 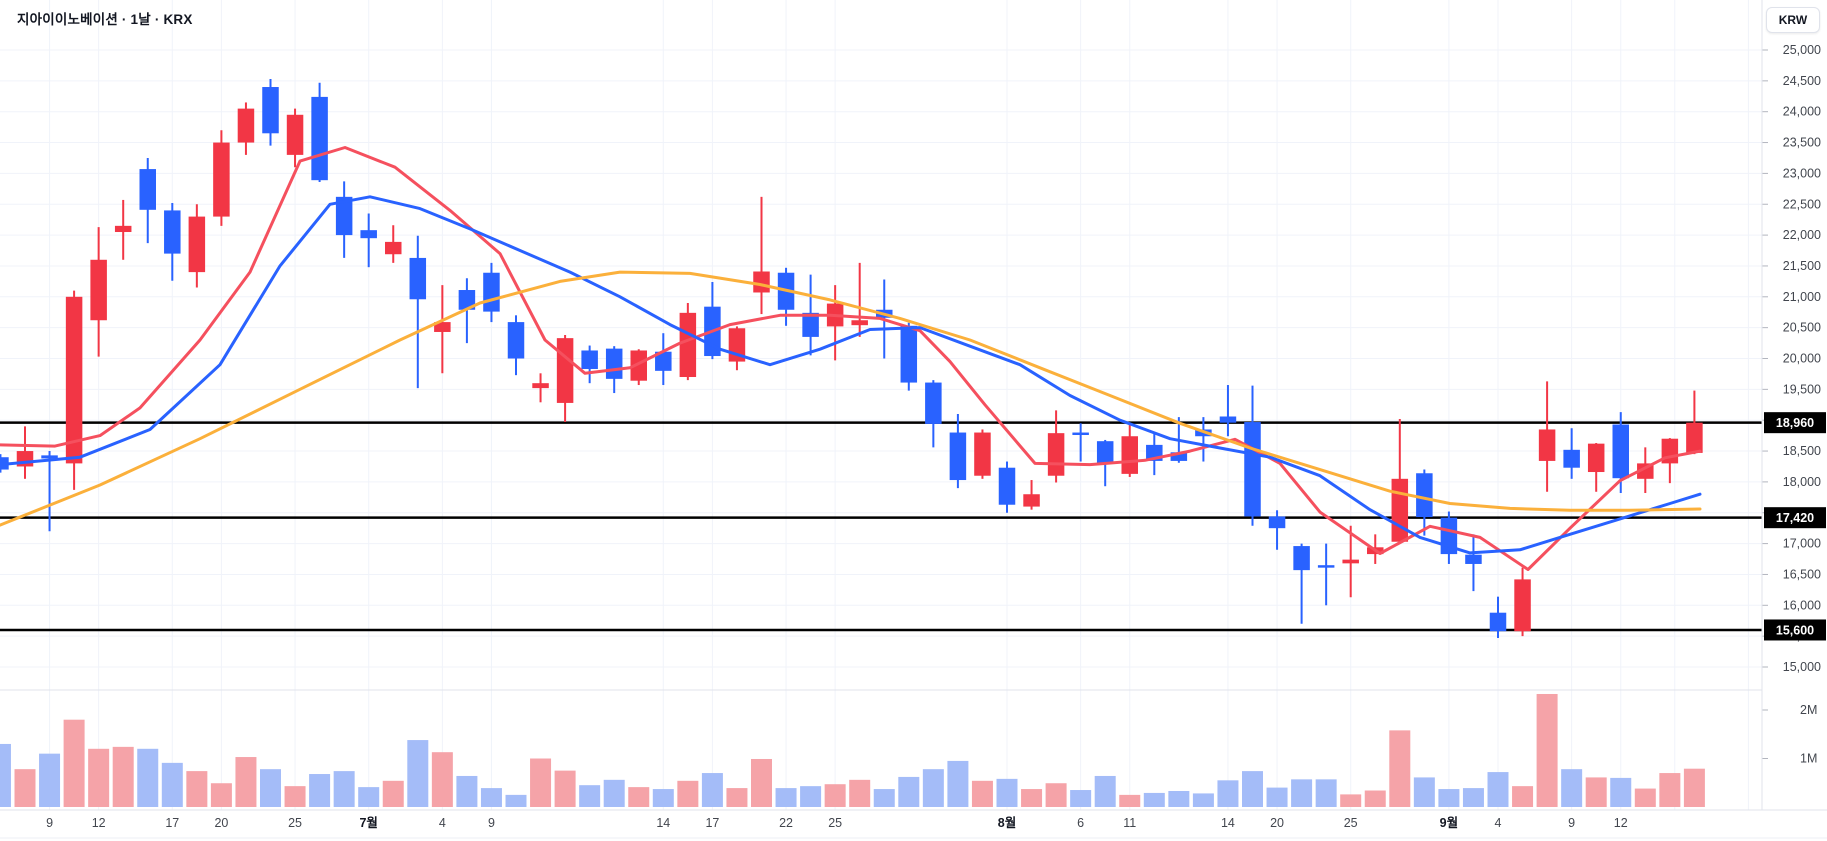 I want to click on price-tick-label: 17,000, so click(x=1802, y=544).